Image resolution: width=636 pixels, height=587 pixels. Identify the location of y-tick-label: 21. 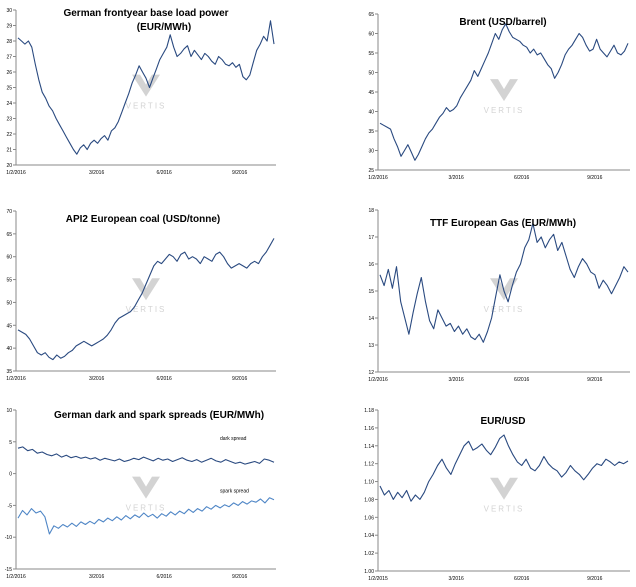
(9, 151).